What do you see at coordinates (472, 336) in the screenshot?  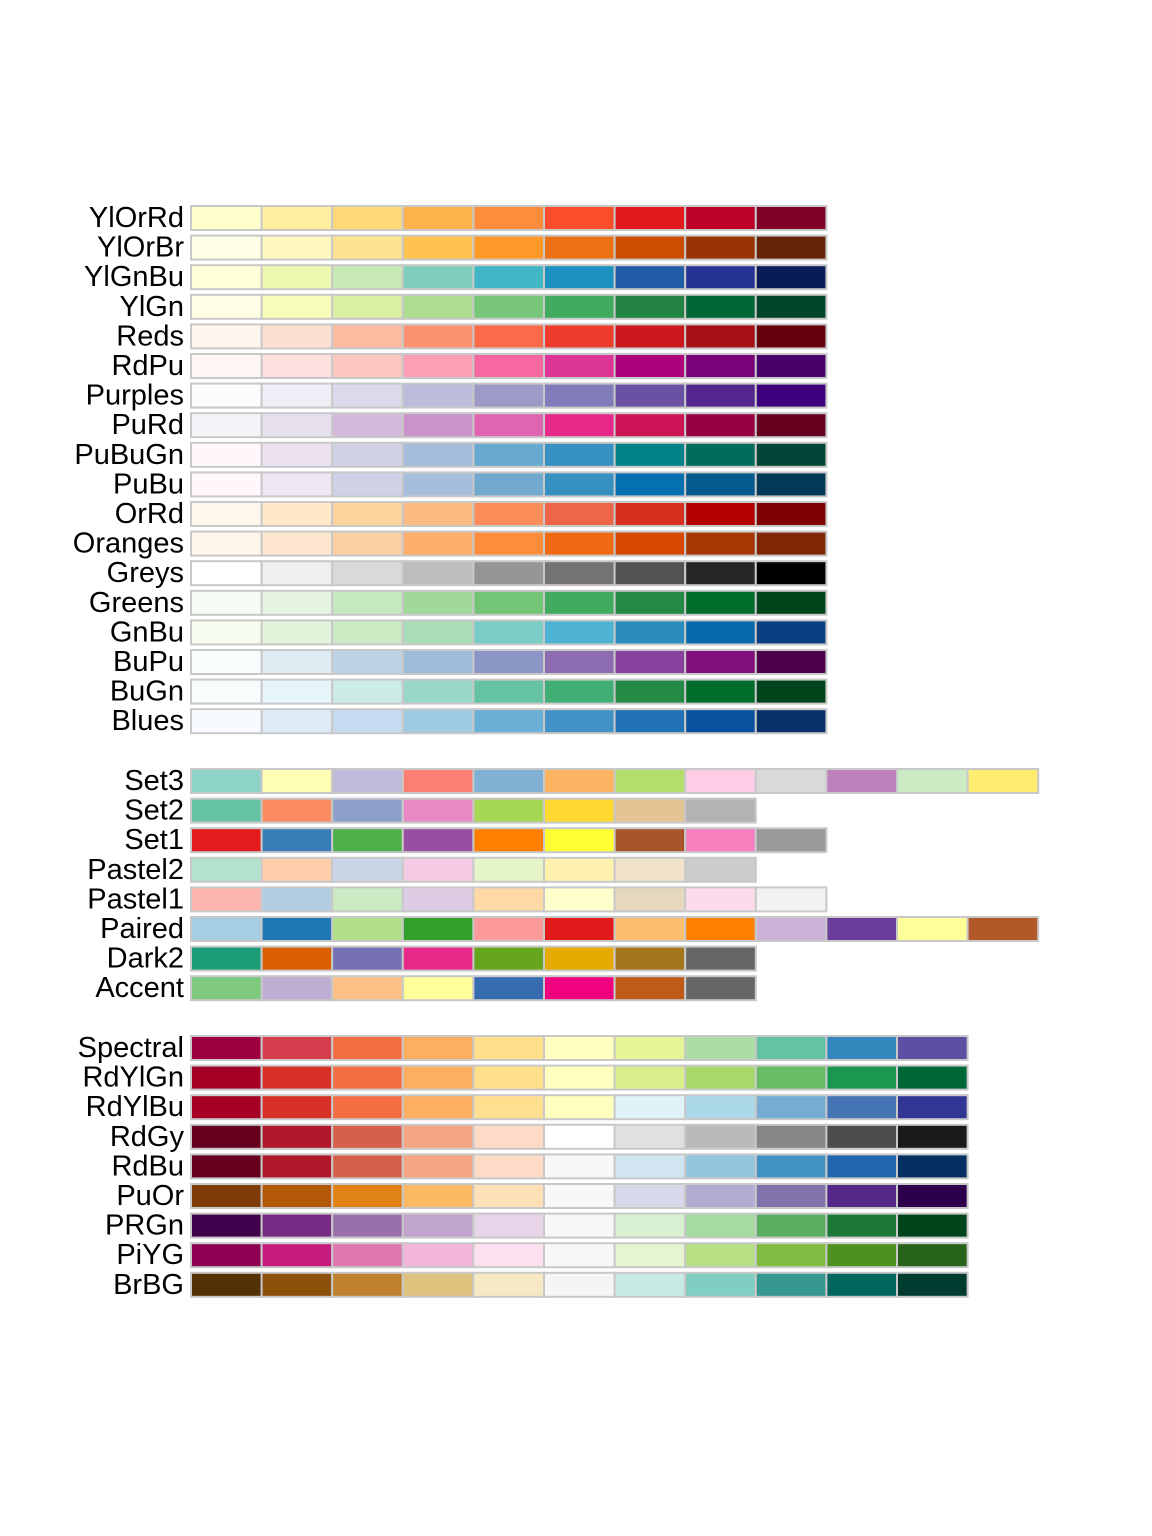 I see `palette-row-reds: Reds` at bounding box center [472, 336].